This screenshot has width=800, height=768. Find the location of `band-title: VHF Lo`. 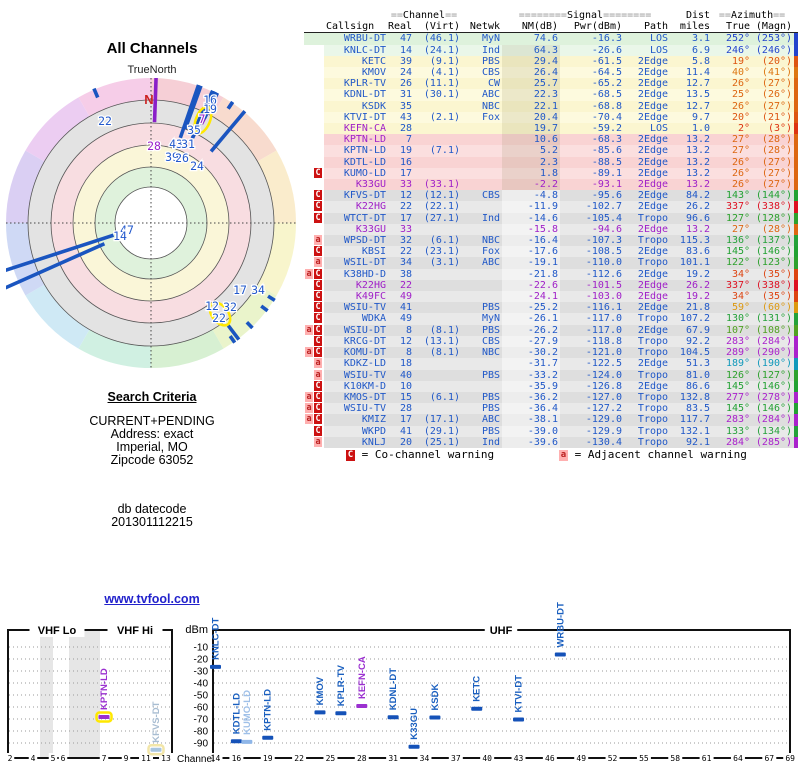

band-title: VHF Lo is located at coordinates (57, 631).